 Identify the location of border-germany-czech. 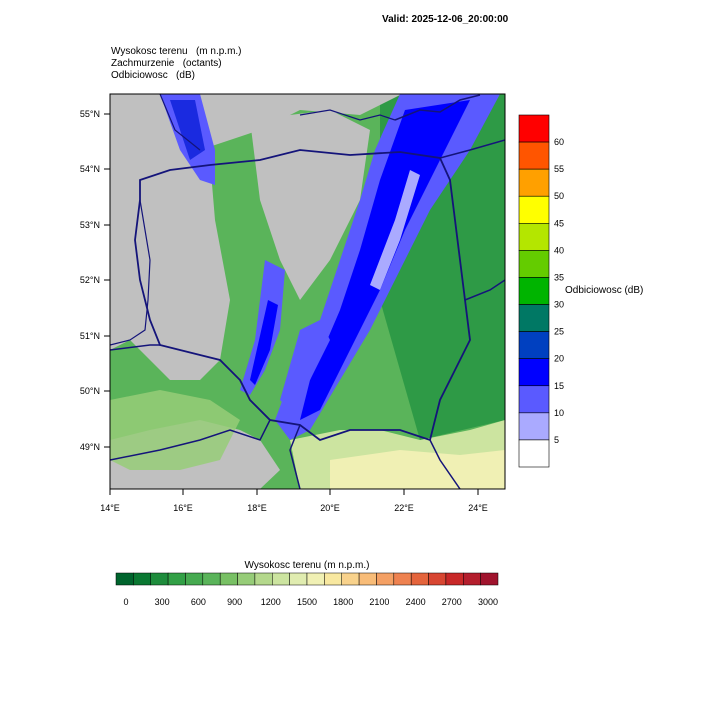
(135, 347).